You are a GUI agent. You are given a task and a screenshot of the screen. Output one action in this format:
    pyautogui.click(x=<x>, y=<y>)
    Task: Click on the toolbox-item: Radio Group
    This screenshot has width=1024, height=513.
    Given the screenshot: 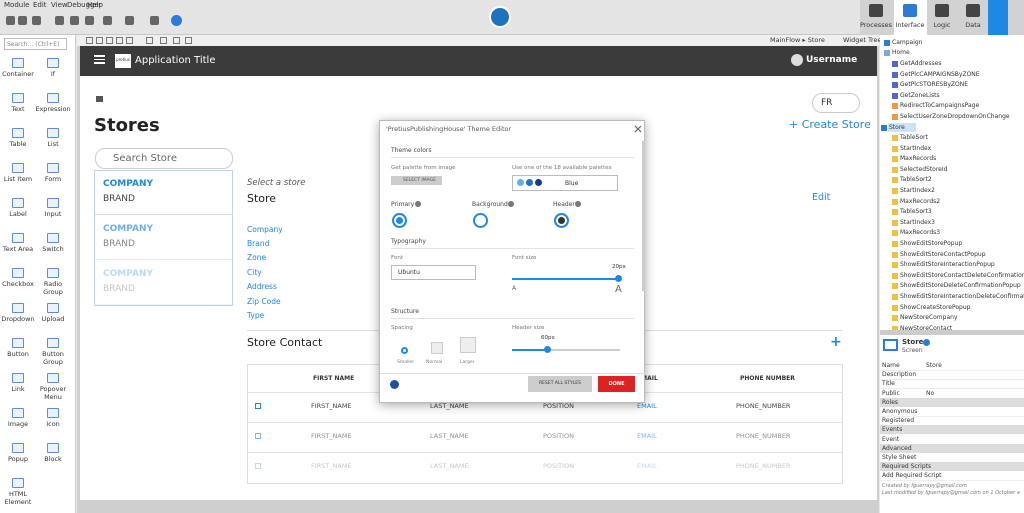 What is the action you would take?
    pyautogui.click(x=53, y=288)
    